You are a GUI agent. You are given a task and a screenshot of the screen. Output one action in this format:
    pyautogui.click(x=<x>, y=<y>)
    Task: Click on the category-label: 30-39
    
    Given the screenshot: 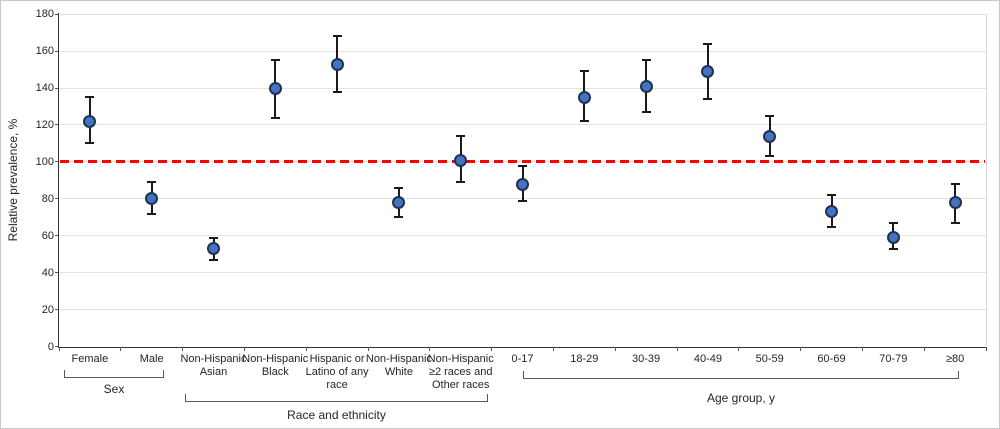 What is the action you would take?
    pyautogui.click(x=646, y=359)
    